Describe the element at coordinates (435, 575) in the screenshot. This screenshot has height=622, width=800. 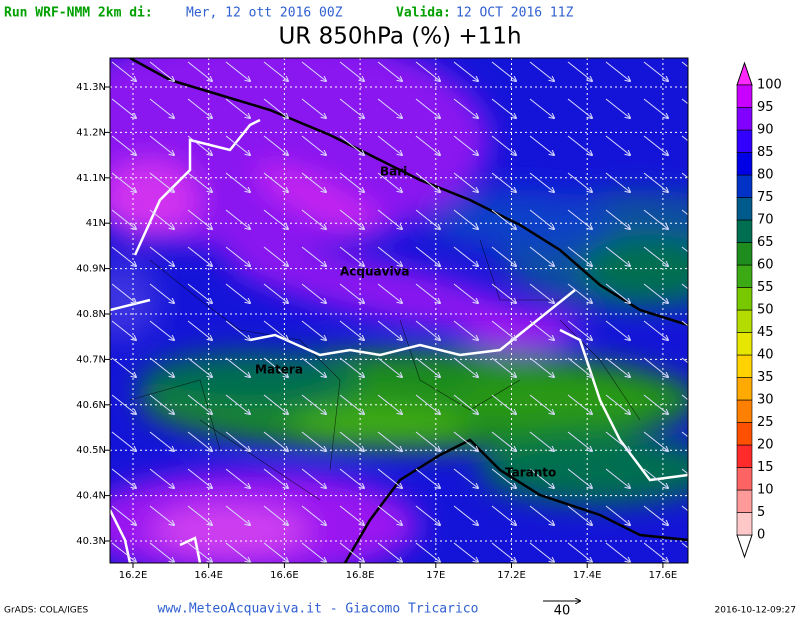
I see `lon-tick-label: 17E` at that location.